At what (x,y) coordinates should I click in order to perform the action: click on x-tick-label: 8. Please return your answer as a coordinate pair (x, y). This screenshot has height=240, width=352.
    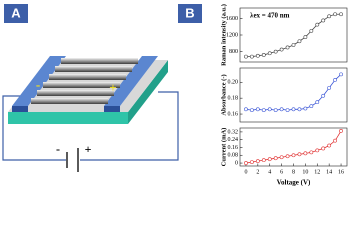
    Looking at the image, I should click on (293, 172).